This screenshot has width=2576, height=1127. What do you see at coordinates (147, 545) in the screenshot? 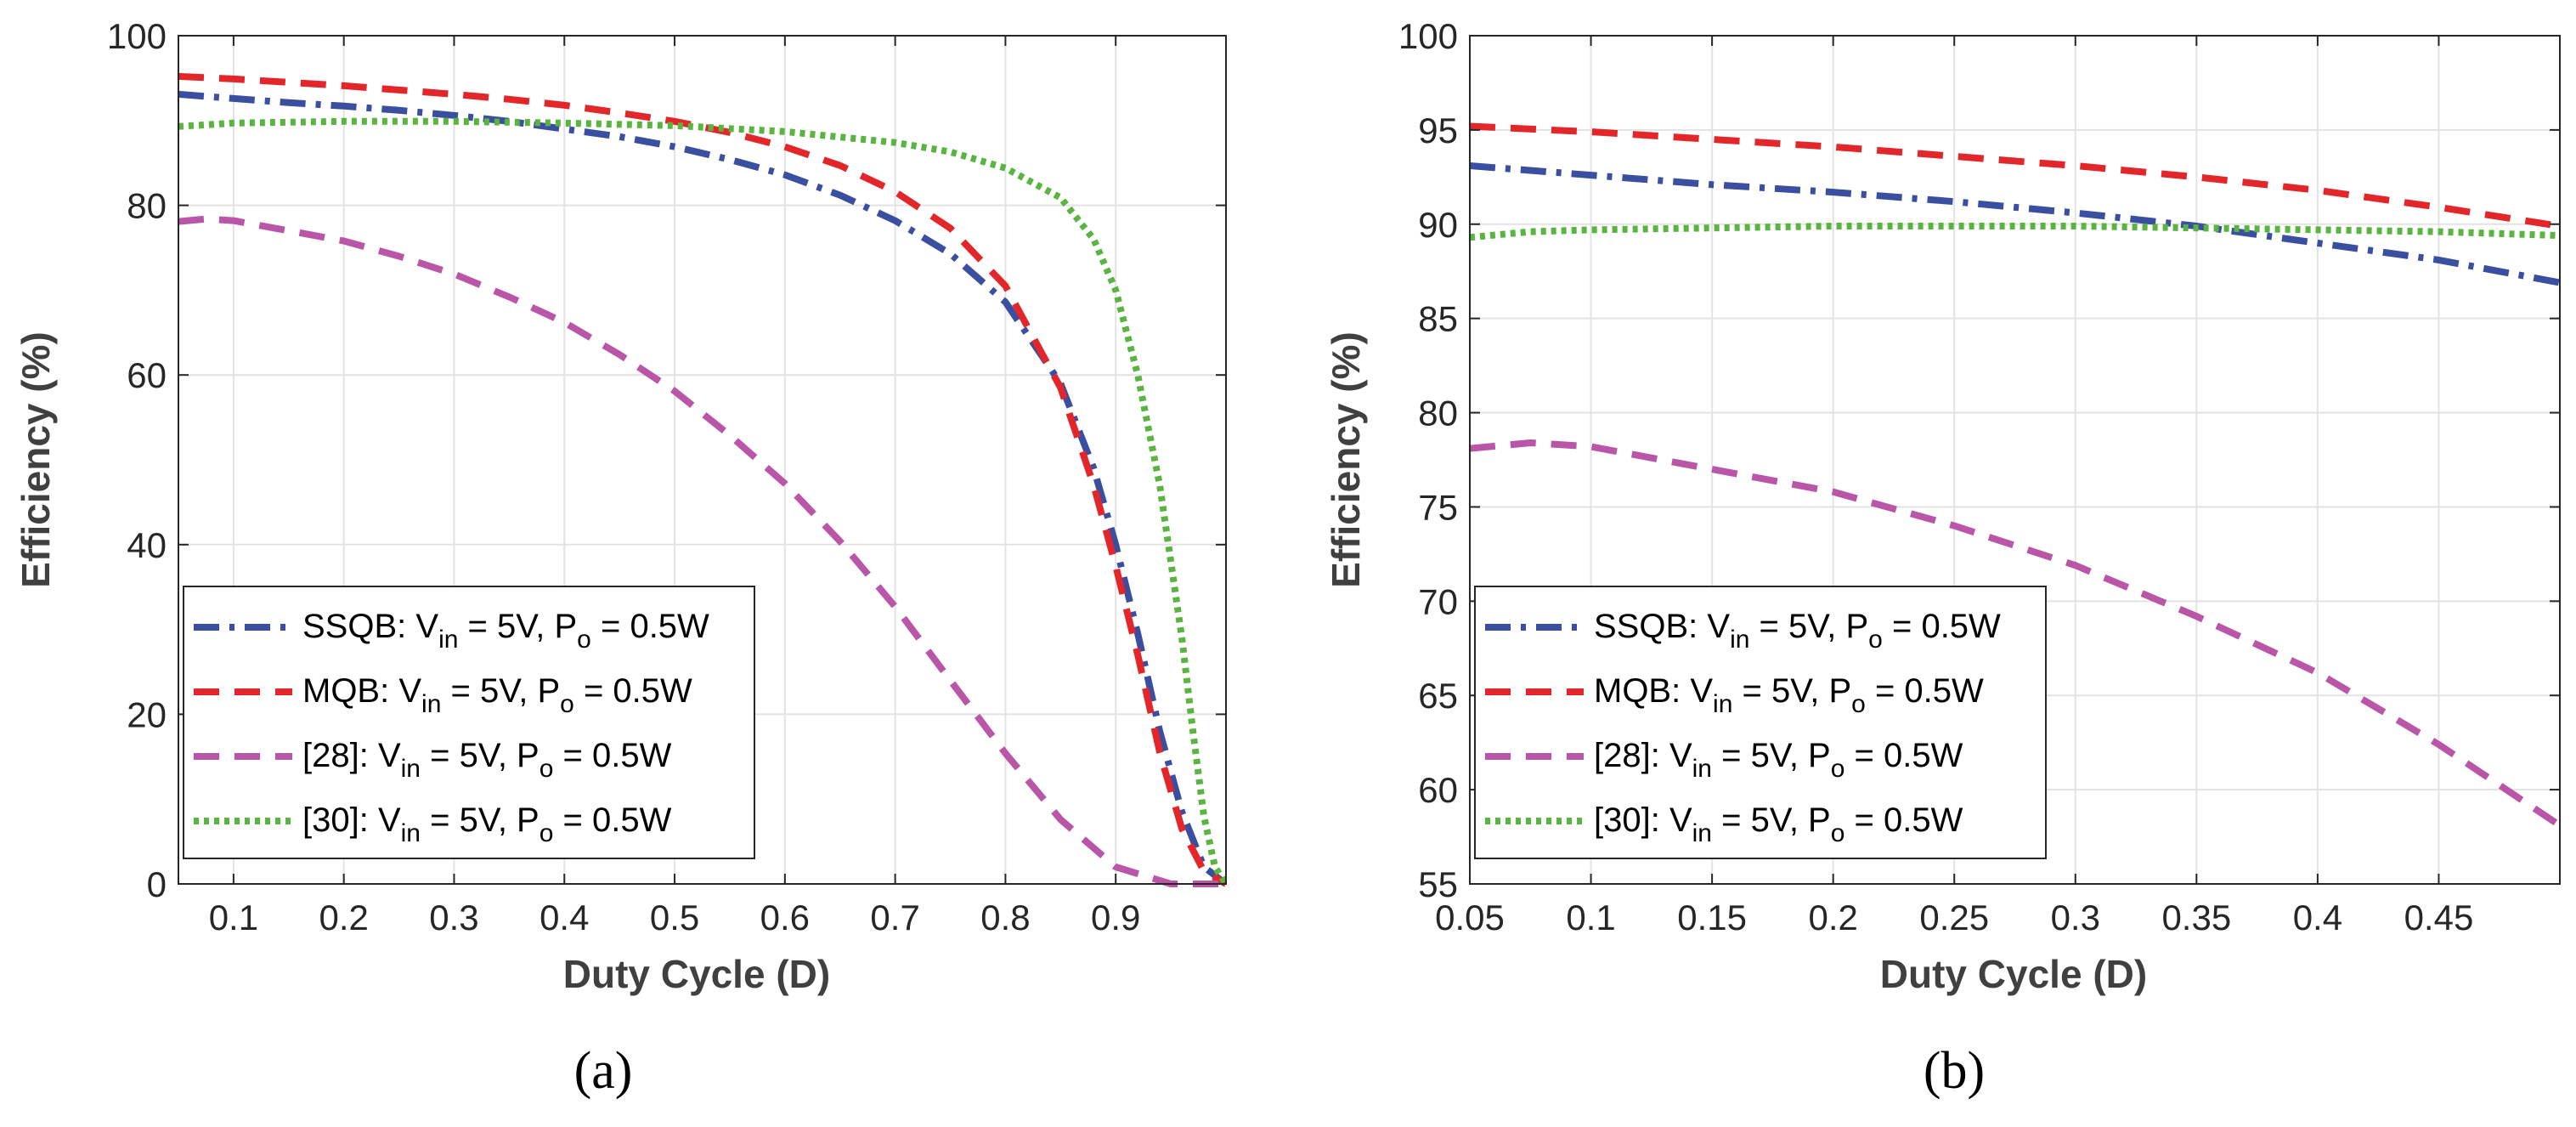
I see `y-tick-label: 40` at bounding box center [147, 545].